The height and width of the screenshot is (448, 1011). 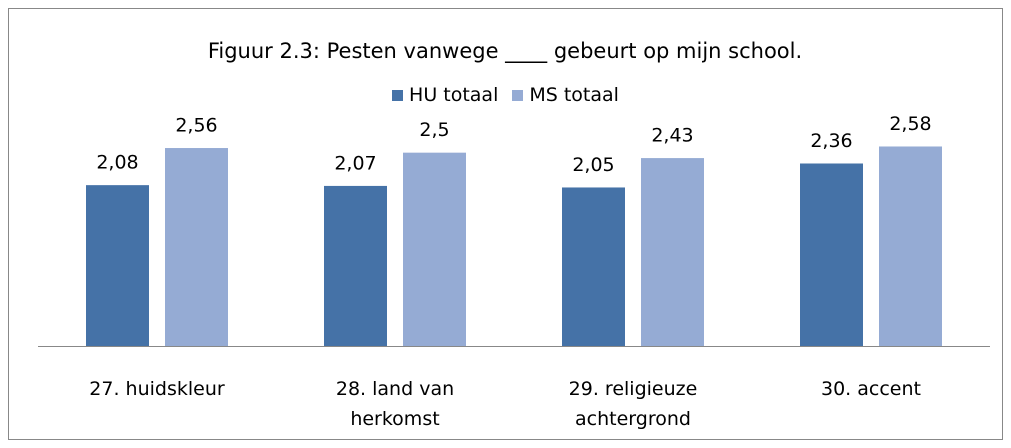 What do you see at coordinates (454, 95) in the screenshot?
I see `legend-label: HU totaal` at bounding box center [454, 95].